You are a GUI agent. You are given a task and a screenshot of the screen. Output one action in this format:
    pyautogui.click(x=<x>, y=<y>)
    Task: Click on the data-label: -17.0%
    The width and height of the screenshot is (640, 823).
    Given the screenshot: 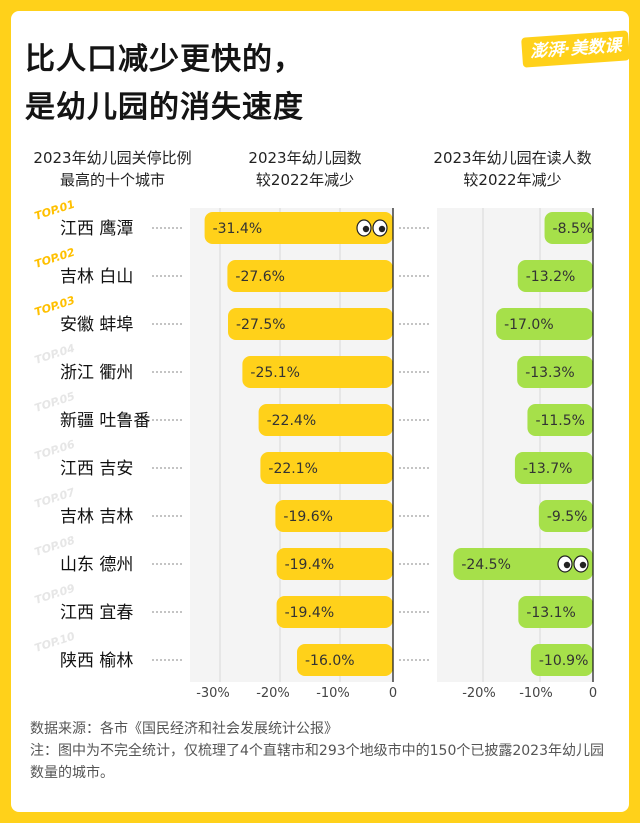 What is the action you would take?
    pyautogui.click(x=529, y=325)
    